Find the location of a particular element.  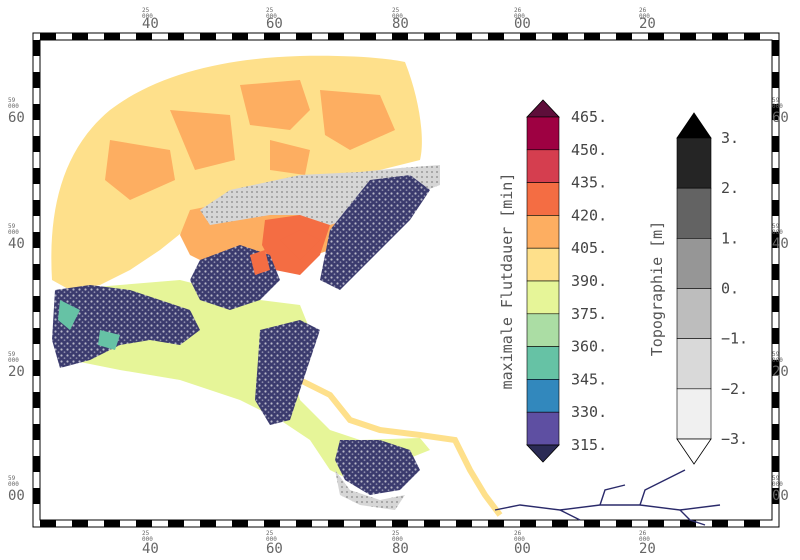

top-tick-label-deg: 26 is located at coordinates (643, 10).